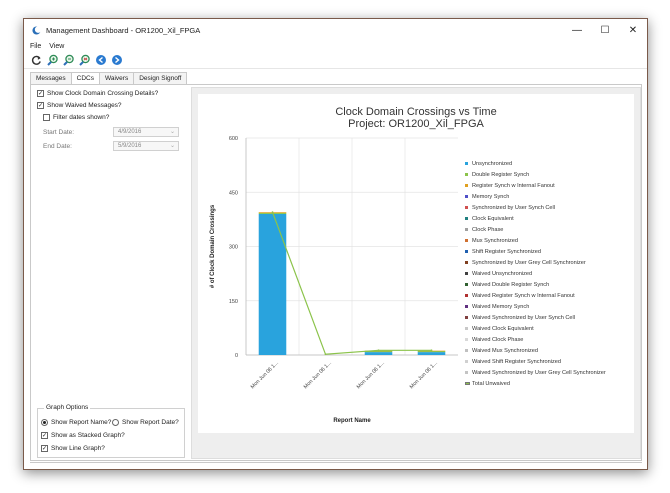 The width and height of the screenshot is (670, 493). I want to click on show-waived-option: ✓ Show Waived Messages?, so click(79, 105).